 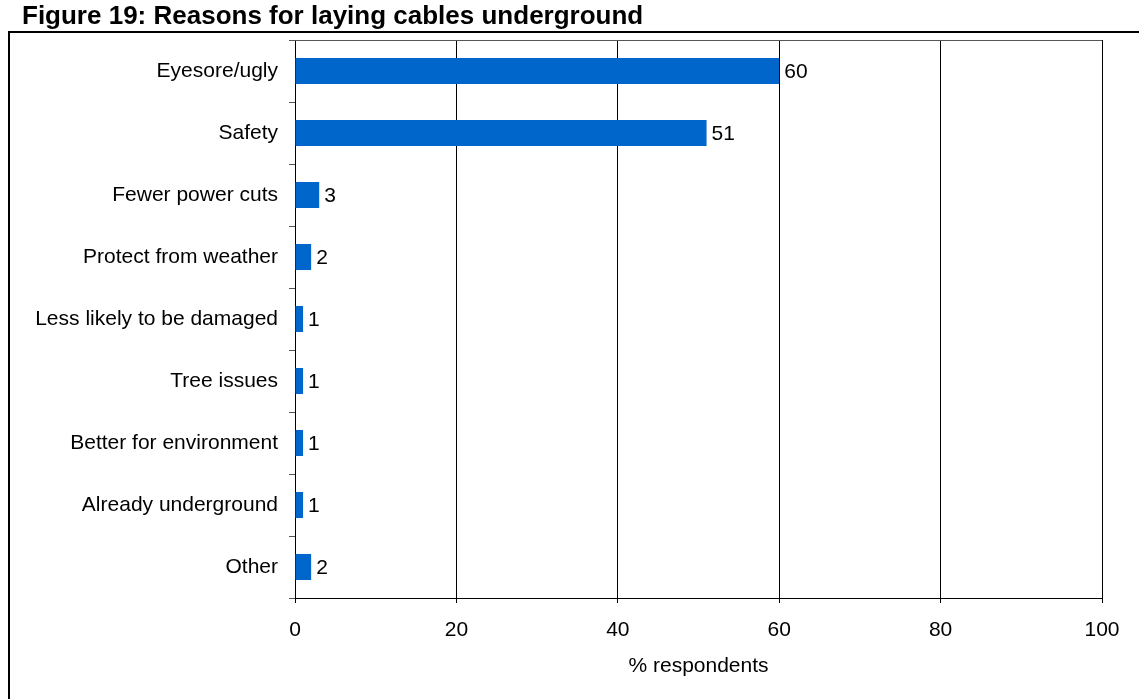 I want to click on y-tick-label: Protect from weather, so click(x=181, y=255).